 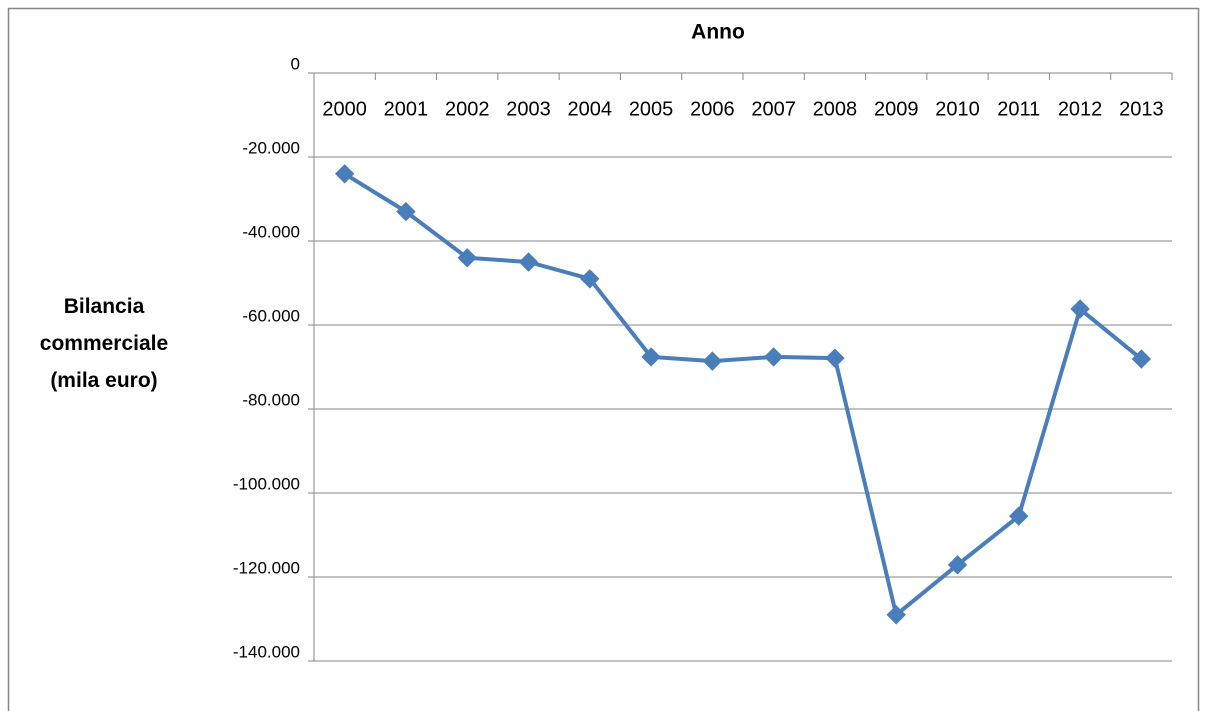 What do you see at coordinates (266, 483) in the screenshot?
I see `y-tick-label: -100.000` at bounding box center [266, 483].